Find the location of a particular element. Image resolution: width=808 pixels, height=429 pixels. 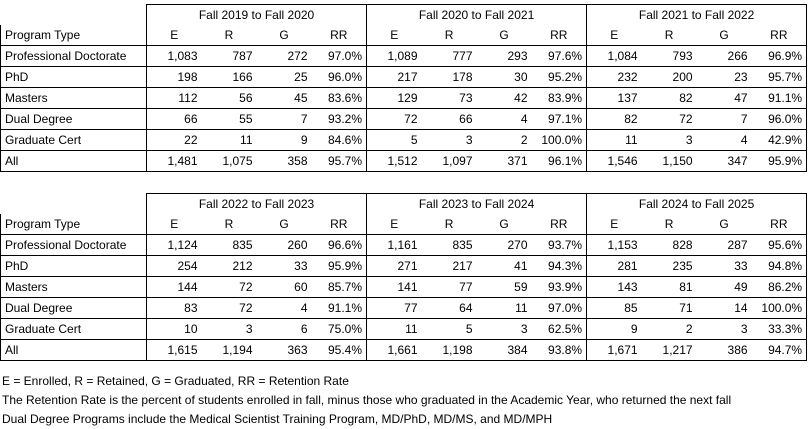

data-cell: 22 is located at coordinates (174, 140).